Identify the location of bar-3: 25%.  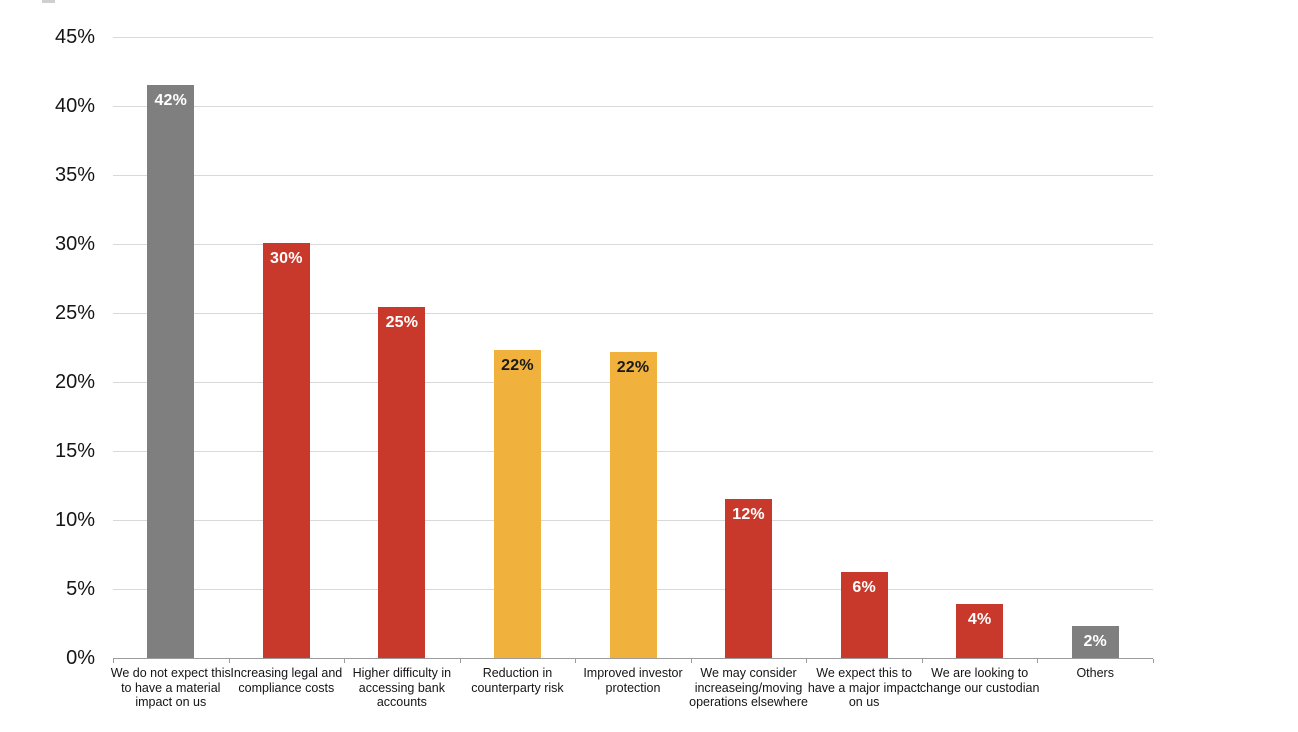
(402, 482).